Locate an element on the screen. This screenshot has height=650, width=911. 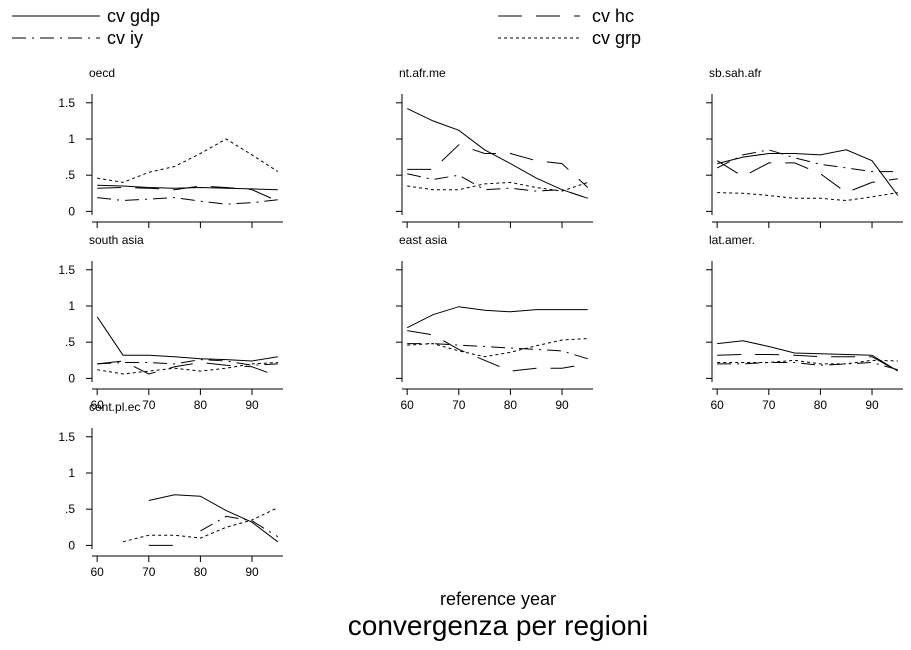
panel-title: cent.pl.ec is located at coordinates (114, 407).